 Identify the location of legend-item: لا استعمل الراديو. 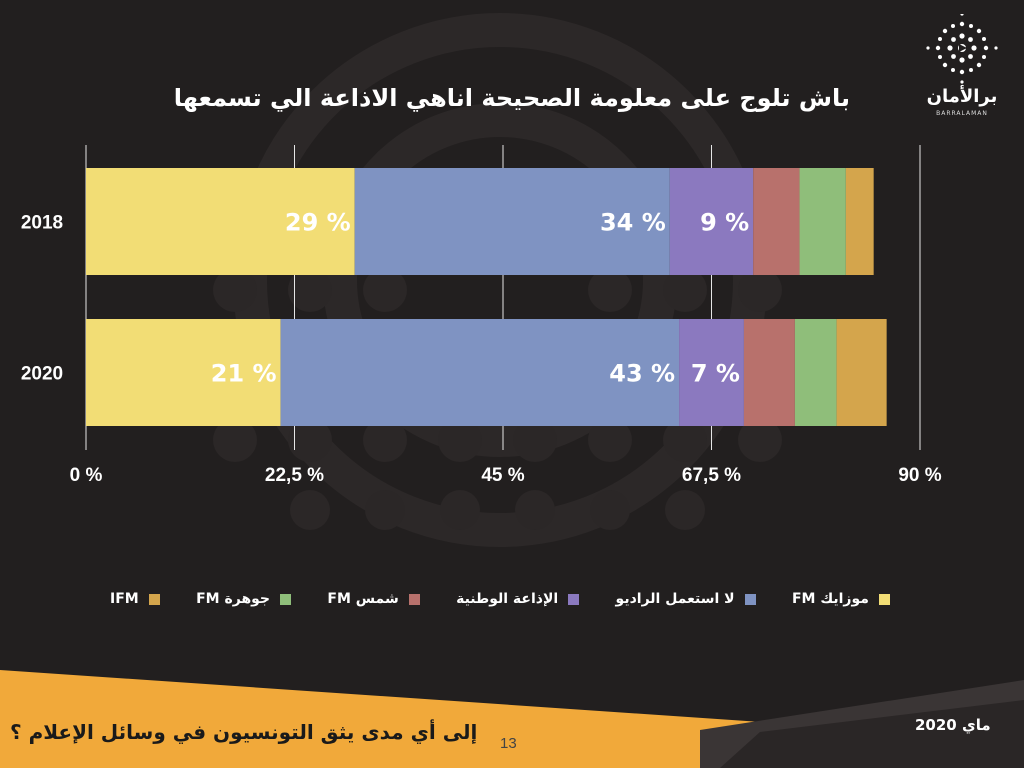
(686, 599).